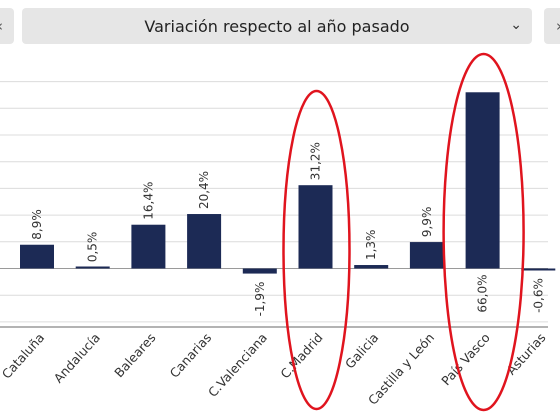  Describe the element at coordinates (23, 356) in the screenshot. I see `x-tick-label: Cataluña` at that location.